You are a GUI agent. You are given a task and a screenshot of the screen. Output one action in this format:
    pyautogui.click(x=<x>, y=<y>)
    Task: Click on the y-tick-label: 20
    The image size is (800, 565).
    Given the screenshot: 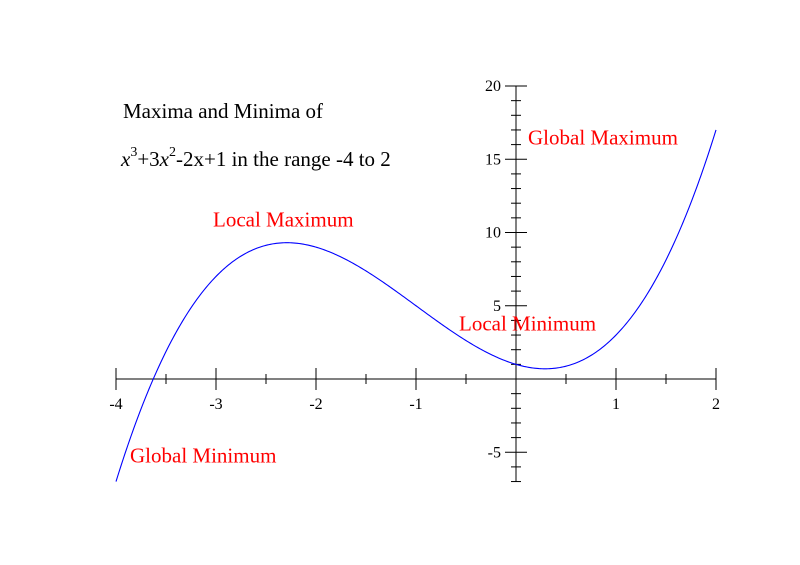 What is the action you would take?
    pyautogui.click(x=493, y=86)
    